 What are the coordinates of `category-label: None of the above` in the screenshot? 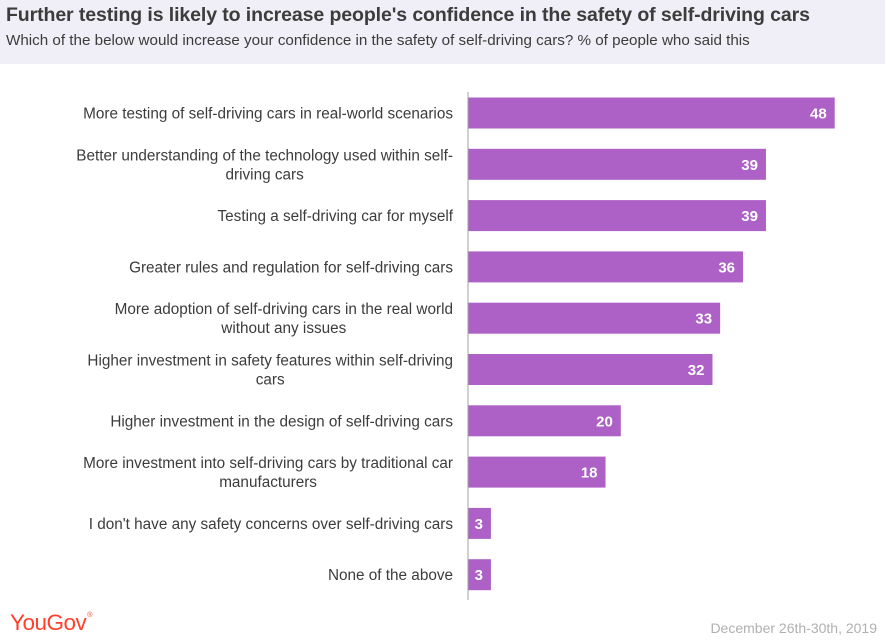 It's located at (390, 575).